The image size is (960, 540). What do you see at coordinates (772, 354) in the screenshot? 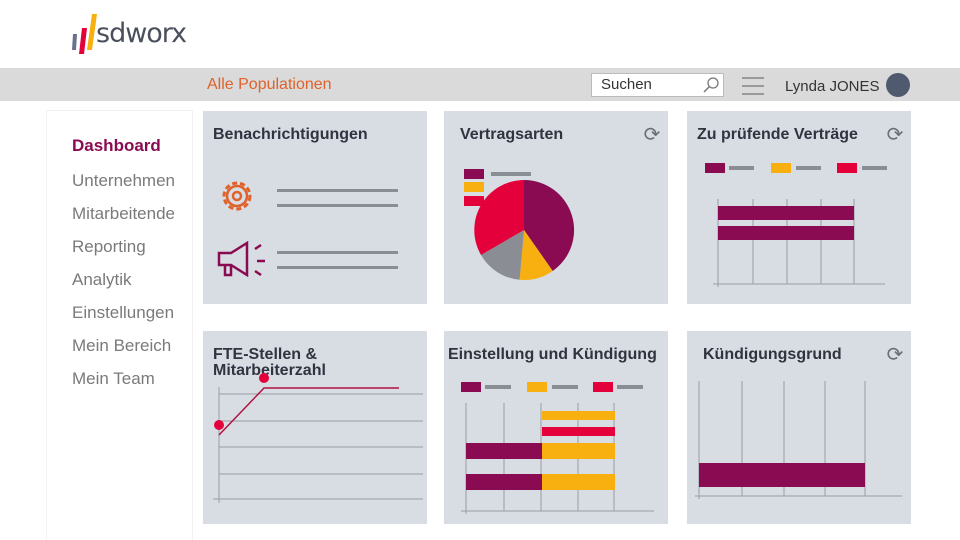
I see `card-title: Kündigungsgrund` at bounding box center [772, 354].